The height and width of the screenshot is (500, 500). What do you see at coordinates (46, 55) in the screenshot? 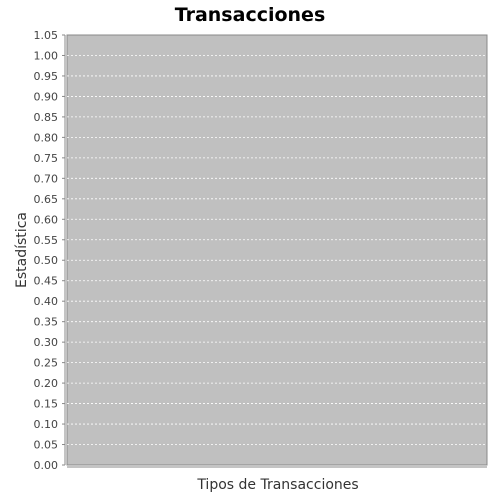
I see `y-tick-label: 1.00` at bounding box center [46, 55].